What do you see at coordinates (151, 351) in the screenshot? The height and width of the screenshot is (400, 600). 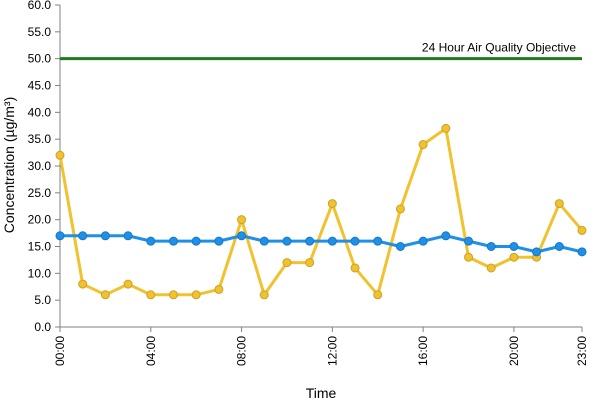 I see `x-tick-label: 04:00` at bounding box center [151, 351].